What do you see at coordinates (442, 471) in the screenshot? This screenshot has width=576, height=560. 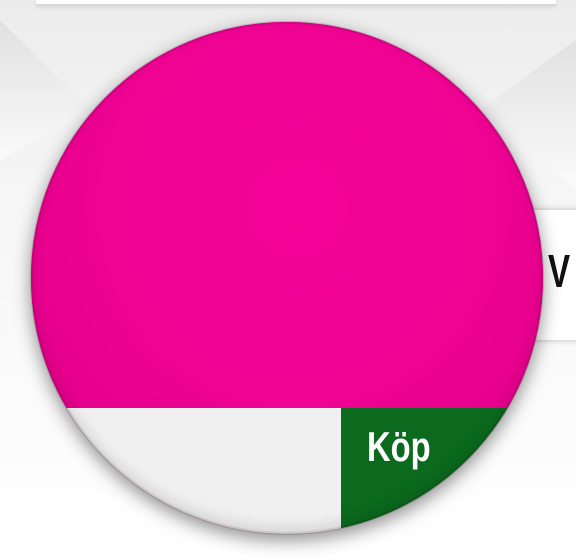 I see `buy-button: Köp` at bounding box center [442, 471].